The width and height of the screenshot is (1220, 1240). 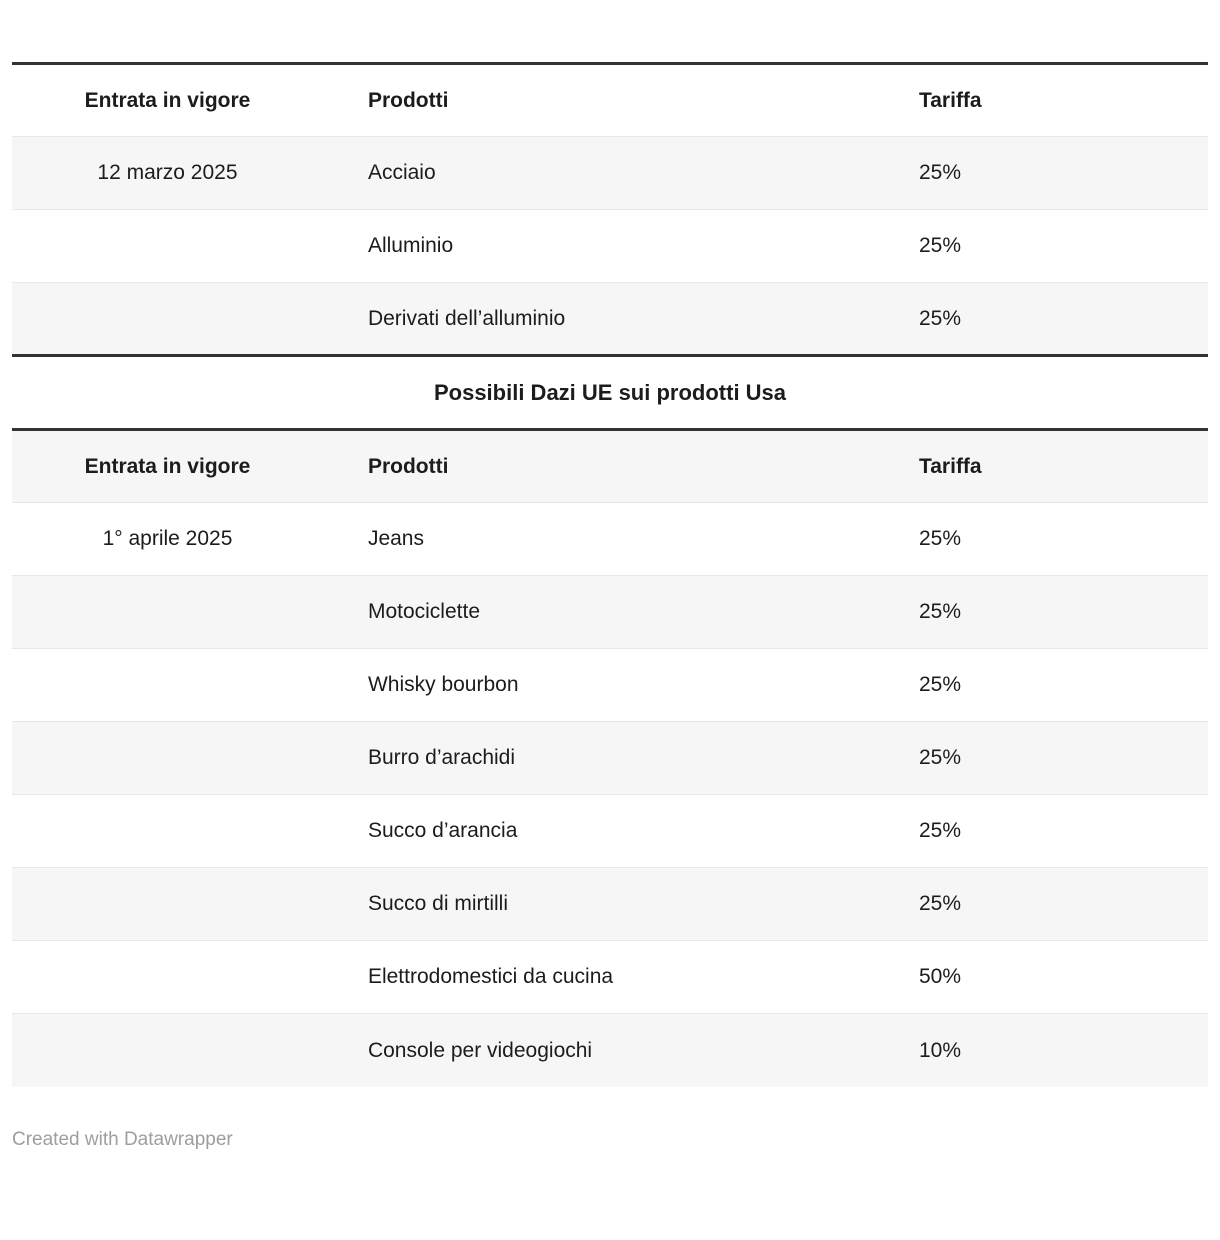 I want to click on cell-product: Console per videogiochi, so click(x=480, y=1050).